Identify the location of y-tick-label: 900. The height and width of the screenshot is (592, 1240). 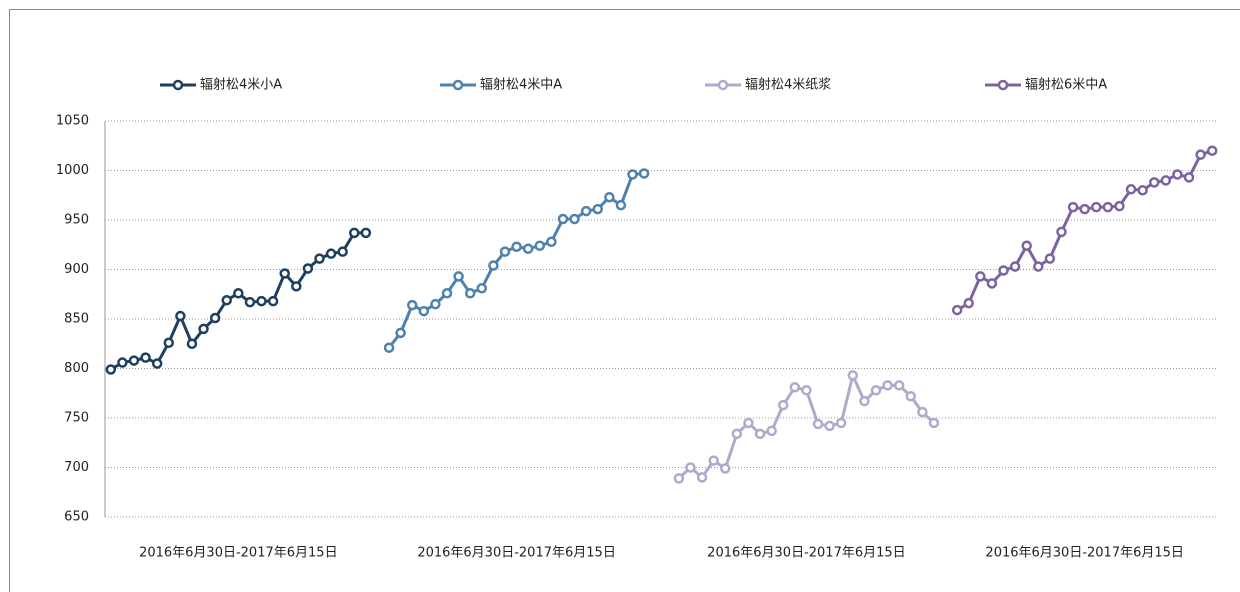
(76, 269).